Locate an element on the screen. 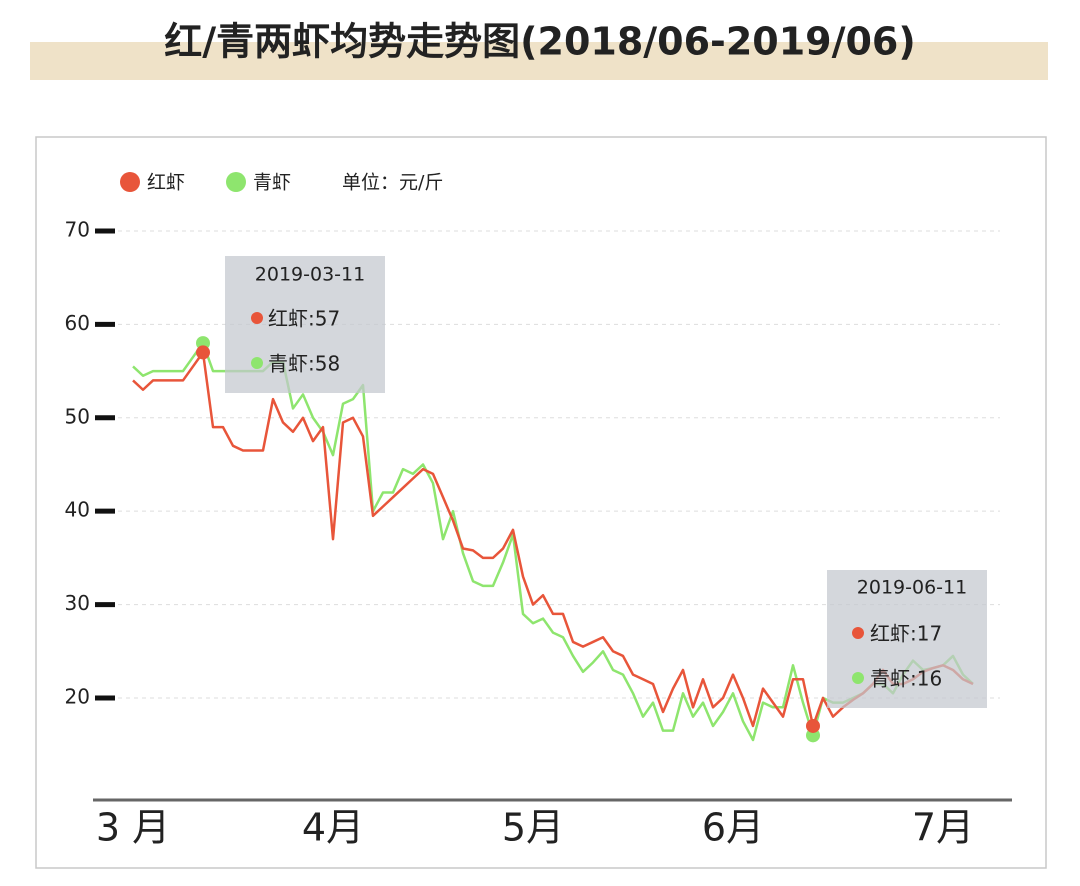 The image size is (1080, 886). y-tick-label: 20 is located at coordinates (77, 696).